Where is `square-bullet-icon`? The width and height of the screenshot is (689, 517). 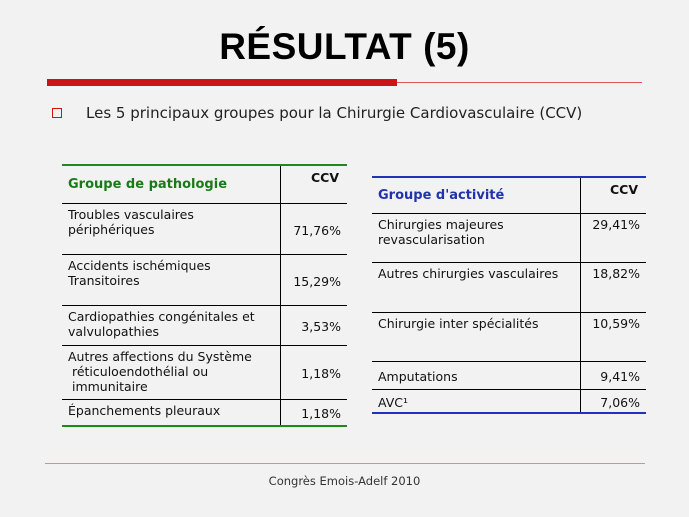
square-bullet-icon is located at coordinates (57, 113).